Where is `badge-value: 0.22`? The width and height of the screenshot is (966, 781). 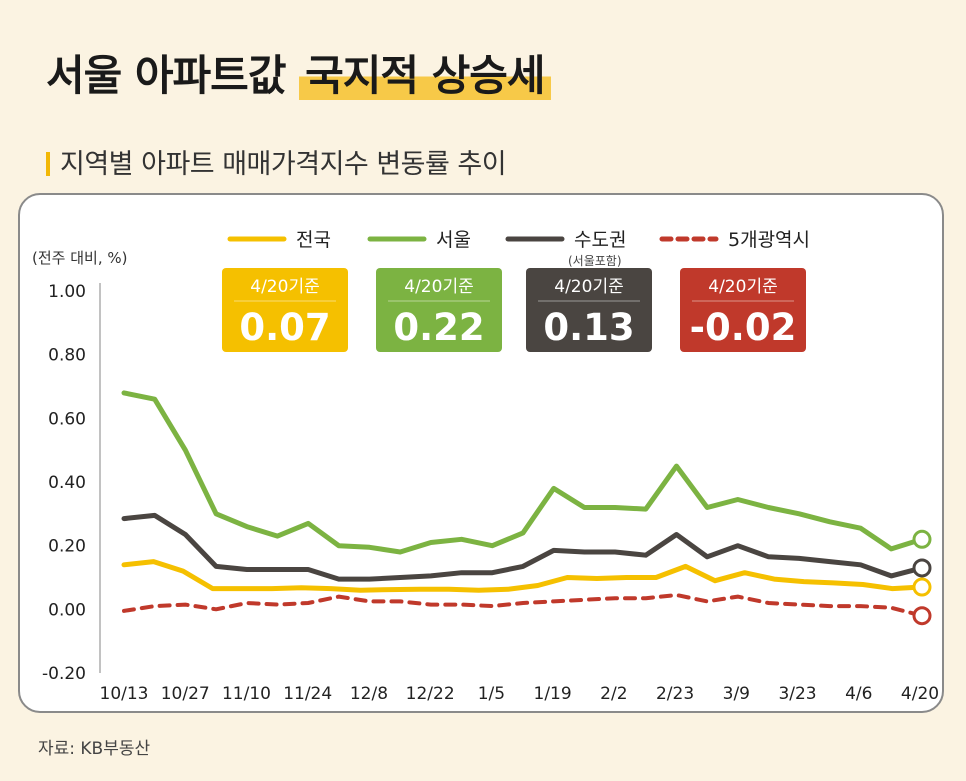 badge-value: 0.22 is located at coordinates (438, 327).